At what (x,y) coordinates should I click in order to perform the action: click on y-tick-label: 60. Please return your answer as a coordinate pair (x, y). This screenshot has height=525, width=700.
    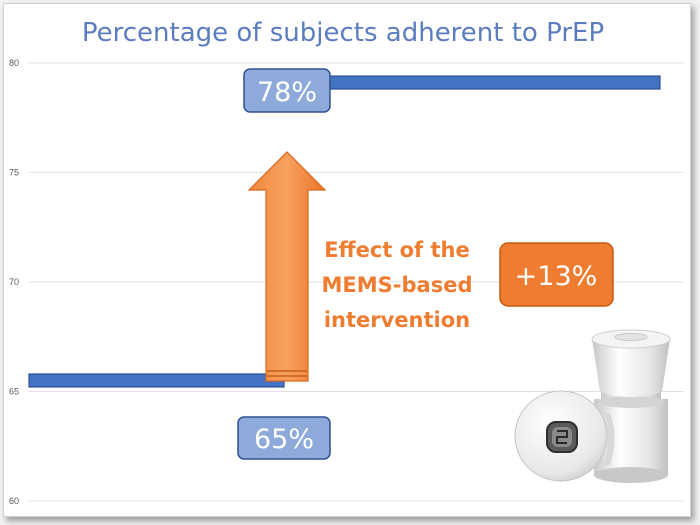
    Looking at the image, I should click on (14, 501).